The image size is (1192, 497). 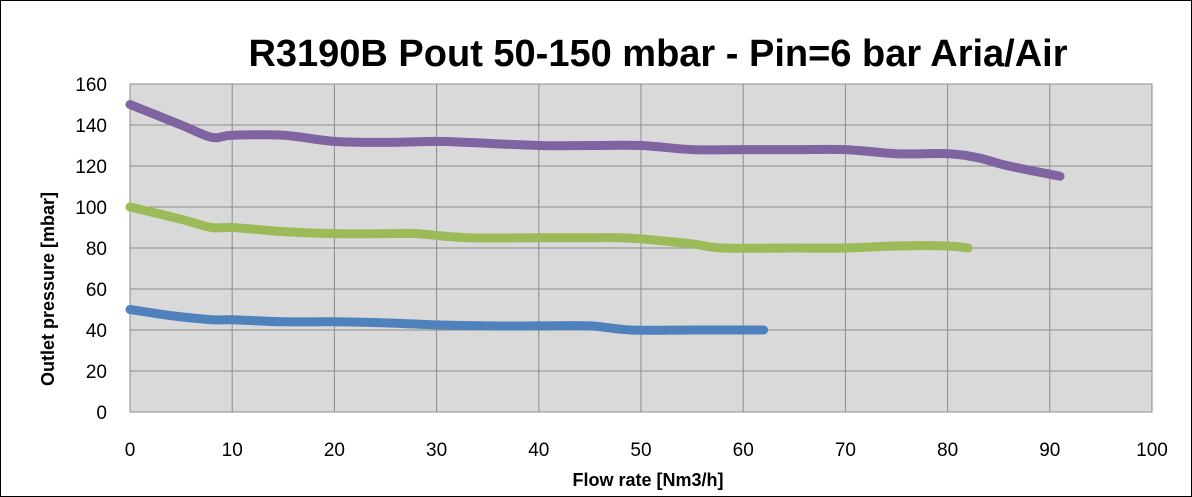 What do you see at coordinates (436, 450) in the screenshot?
I see `x-tick-label: 30` at bounding box center [436, 450].